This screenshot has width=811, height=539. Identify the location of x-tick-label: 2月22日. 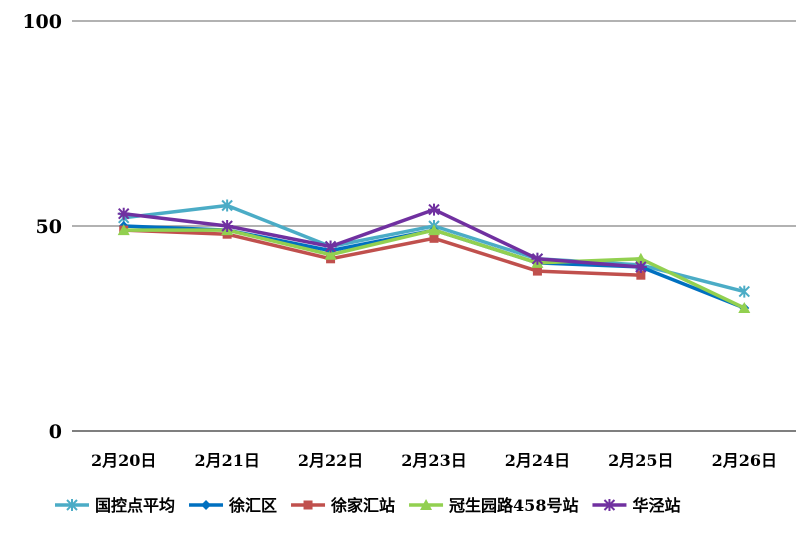
(330, 460).